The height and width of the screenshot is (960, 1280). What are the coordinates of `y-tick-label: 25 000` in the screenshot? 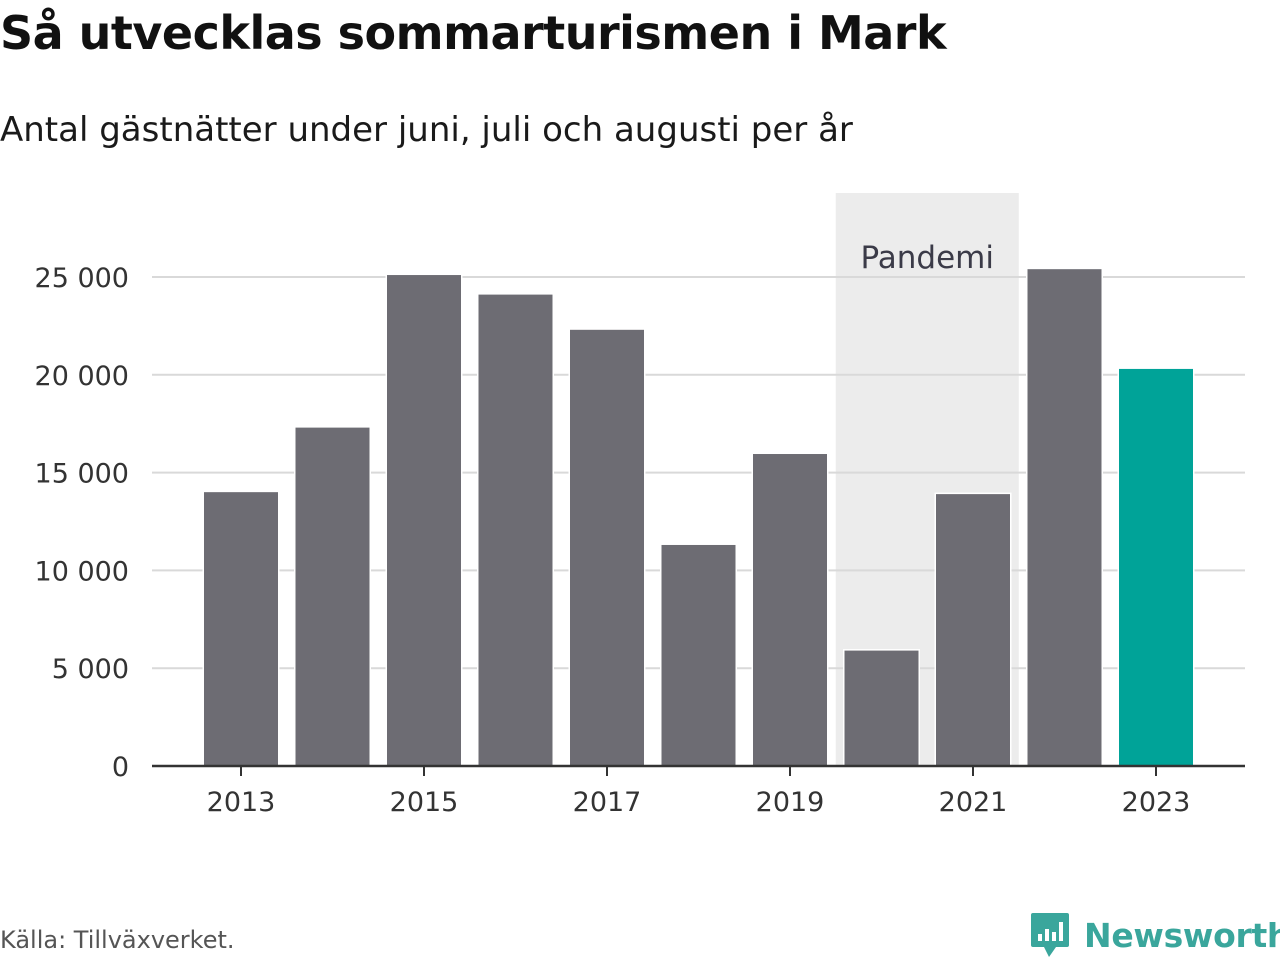 It's located at (82, 278).